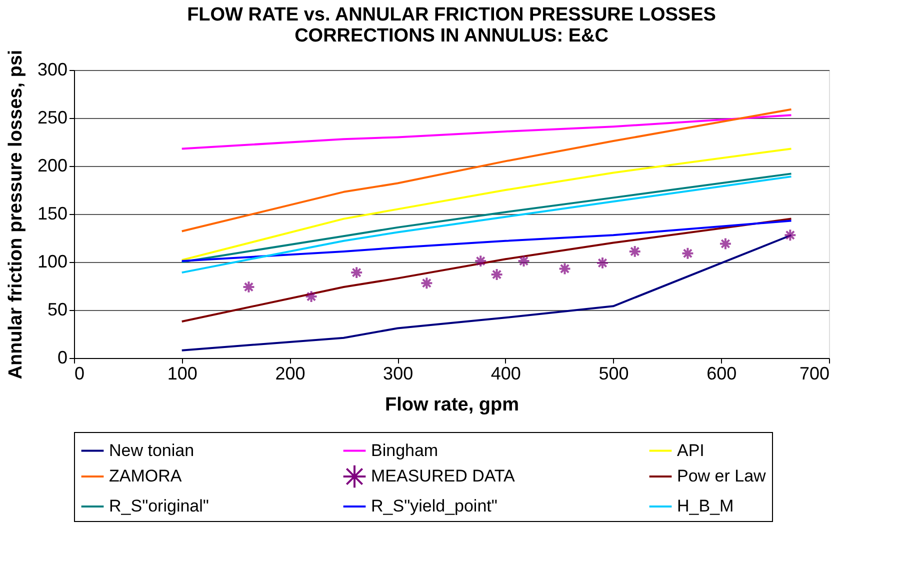 The height and width of the screenshot is (573, 919). What do you see at coordinates (722, 476) in the screenshot?
I see `legend-label: Pow er Law` at bounding box center [722, 476].